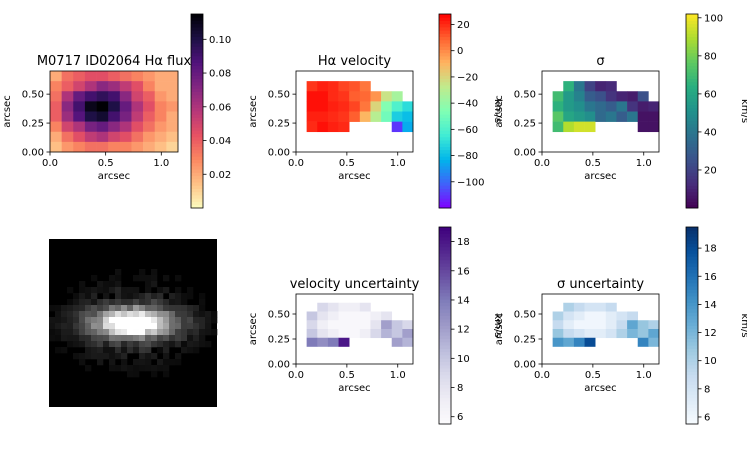 This screenshot has height=449, width=747. What do you see at coordinates (133, 323) in the screenshot?
I see `galaxy-image` at bounding box center [133, 323].